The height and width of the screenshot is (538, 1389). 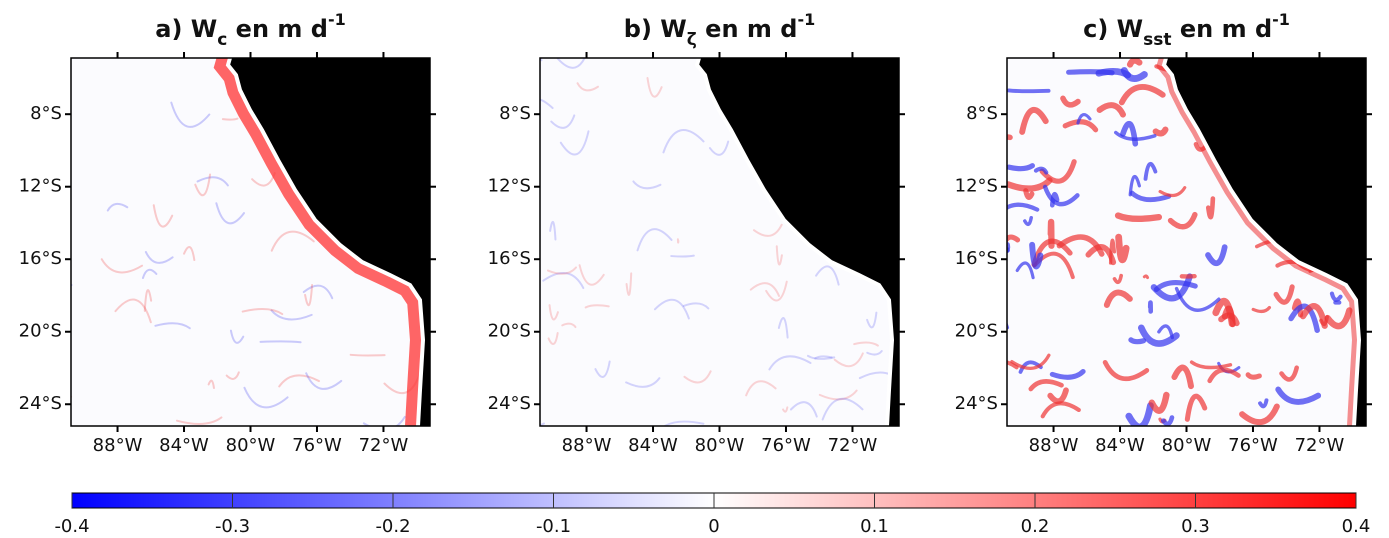 What do you see at coordinates (553, 526) in the screenshot?
I see `colorbar-tick-label: -0.1` at bounding box center [553, 526].